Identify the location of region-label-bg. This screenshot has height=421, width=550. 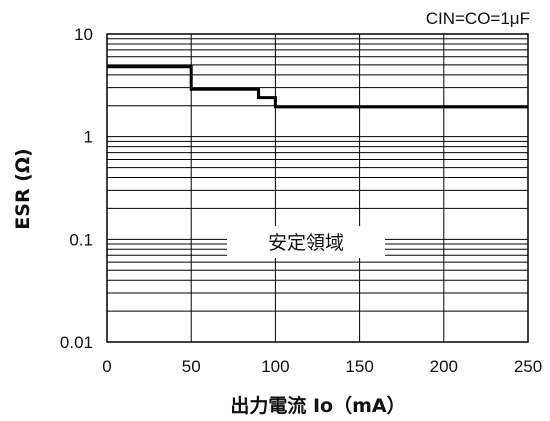
(306, 242).